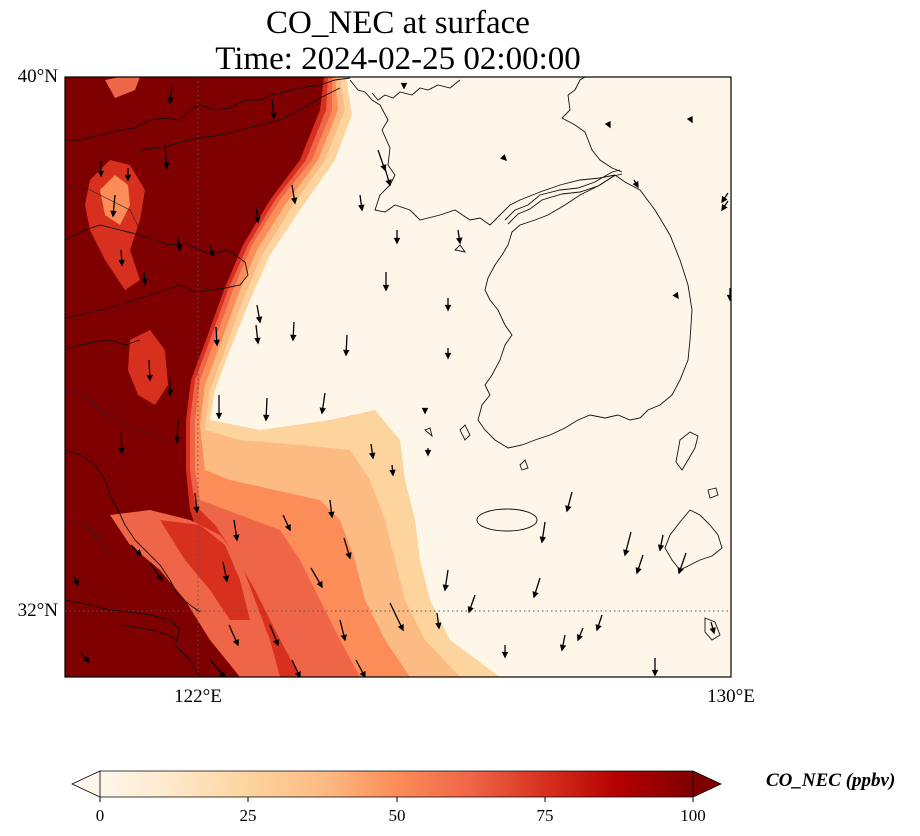 This screenshot has height=836, width=920. Describe the element at coordinates (248, 815) in the screenshot. I see `colorbar-tick-25: 25` at that location.